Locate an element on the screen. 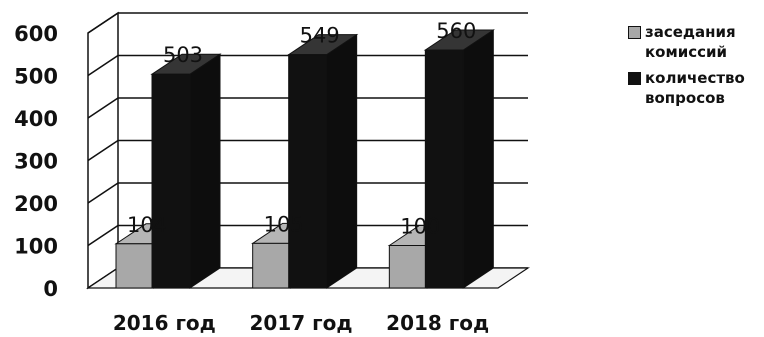 This screenshot has width=764, height=337. y-tick-label: 0 is located at coordinates (50, 289).